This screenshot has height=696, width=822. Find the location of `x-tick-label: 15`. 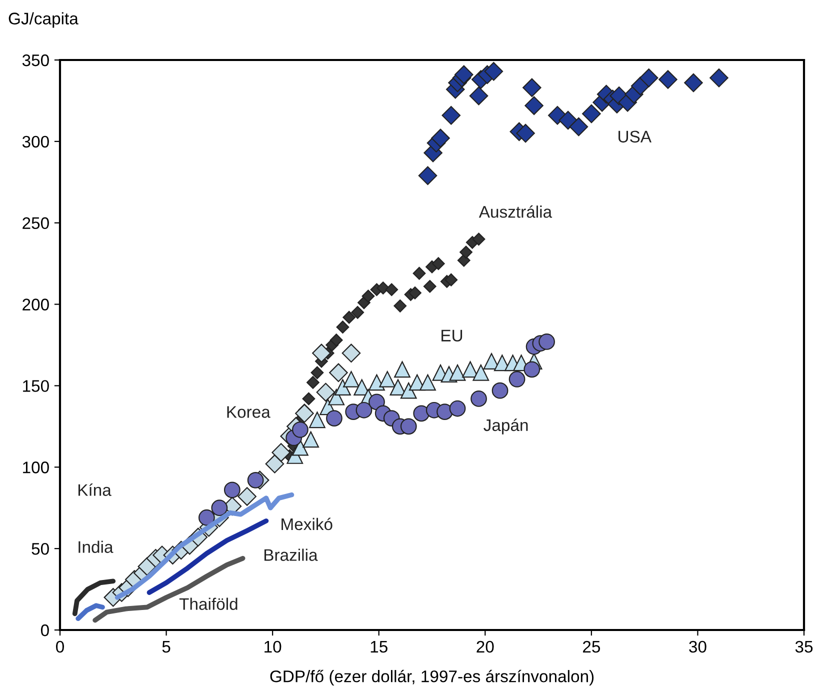

x-tick-label: 15 is located at coordinates (379, 647).